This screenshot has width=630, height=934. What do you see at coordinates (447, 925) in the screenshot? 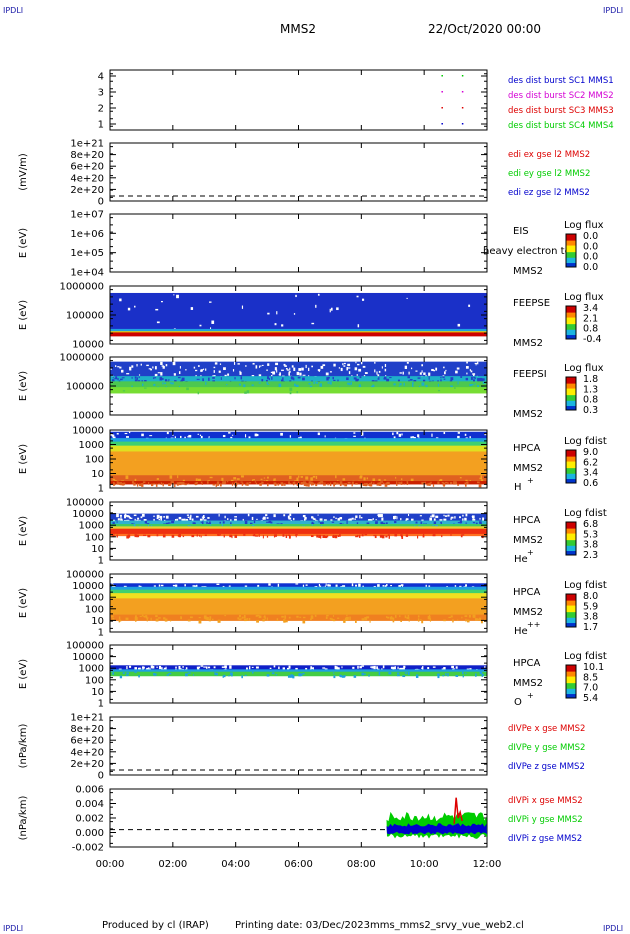
I see `footer-file: mms_mms2_srvy_vue_web2.cl` at bounding box center [447, 925].